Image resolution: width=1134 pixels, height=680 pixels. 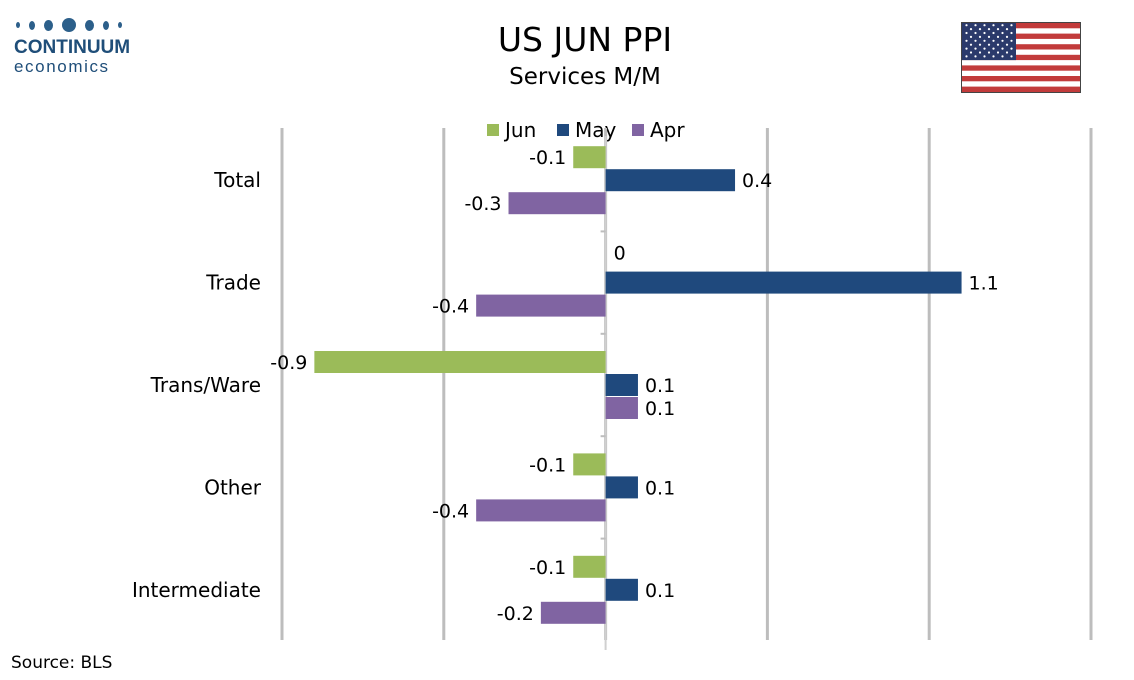 I want to click on chart-legend: Jun May Apr, so click(x=567, y=130).